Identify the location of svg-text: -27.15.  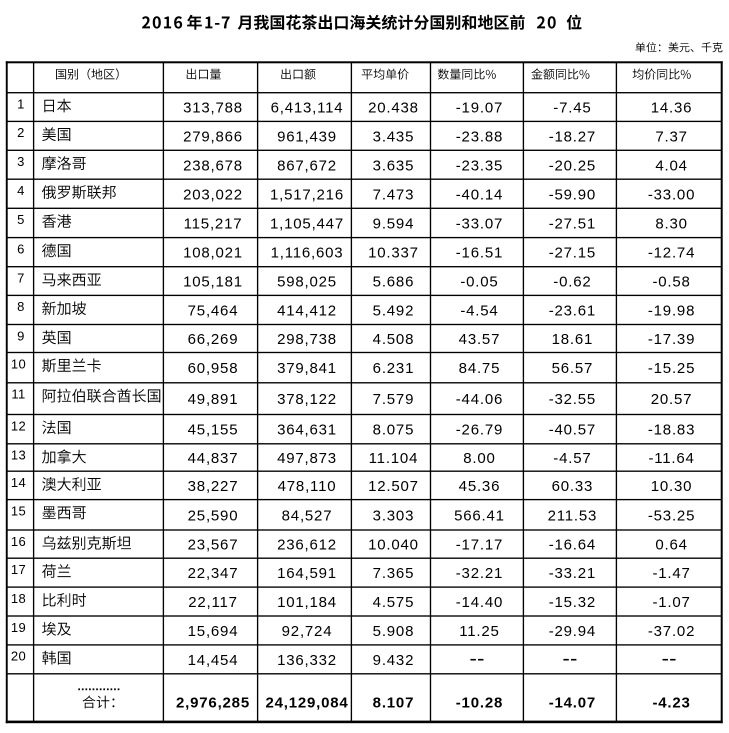
(572, 253).